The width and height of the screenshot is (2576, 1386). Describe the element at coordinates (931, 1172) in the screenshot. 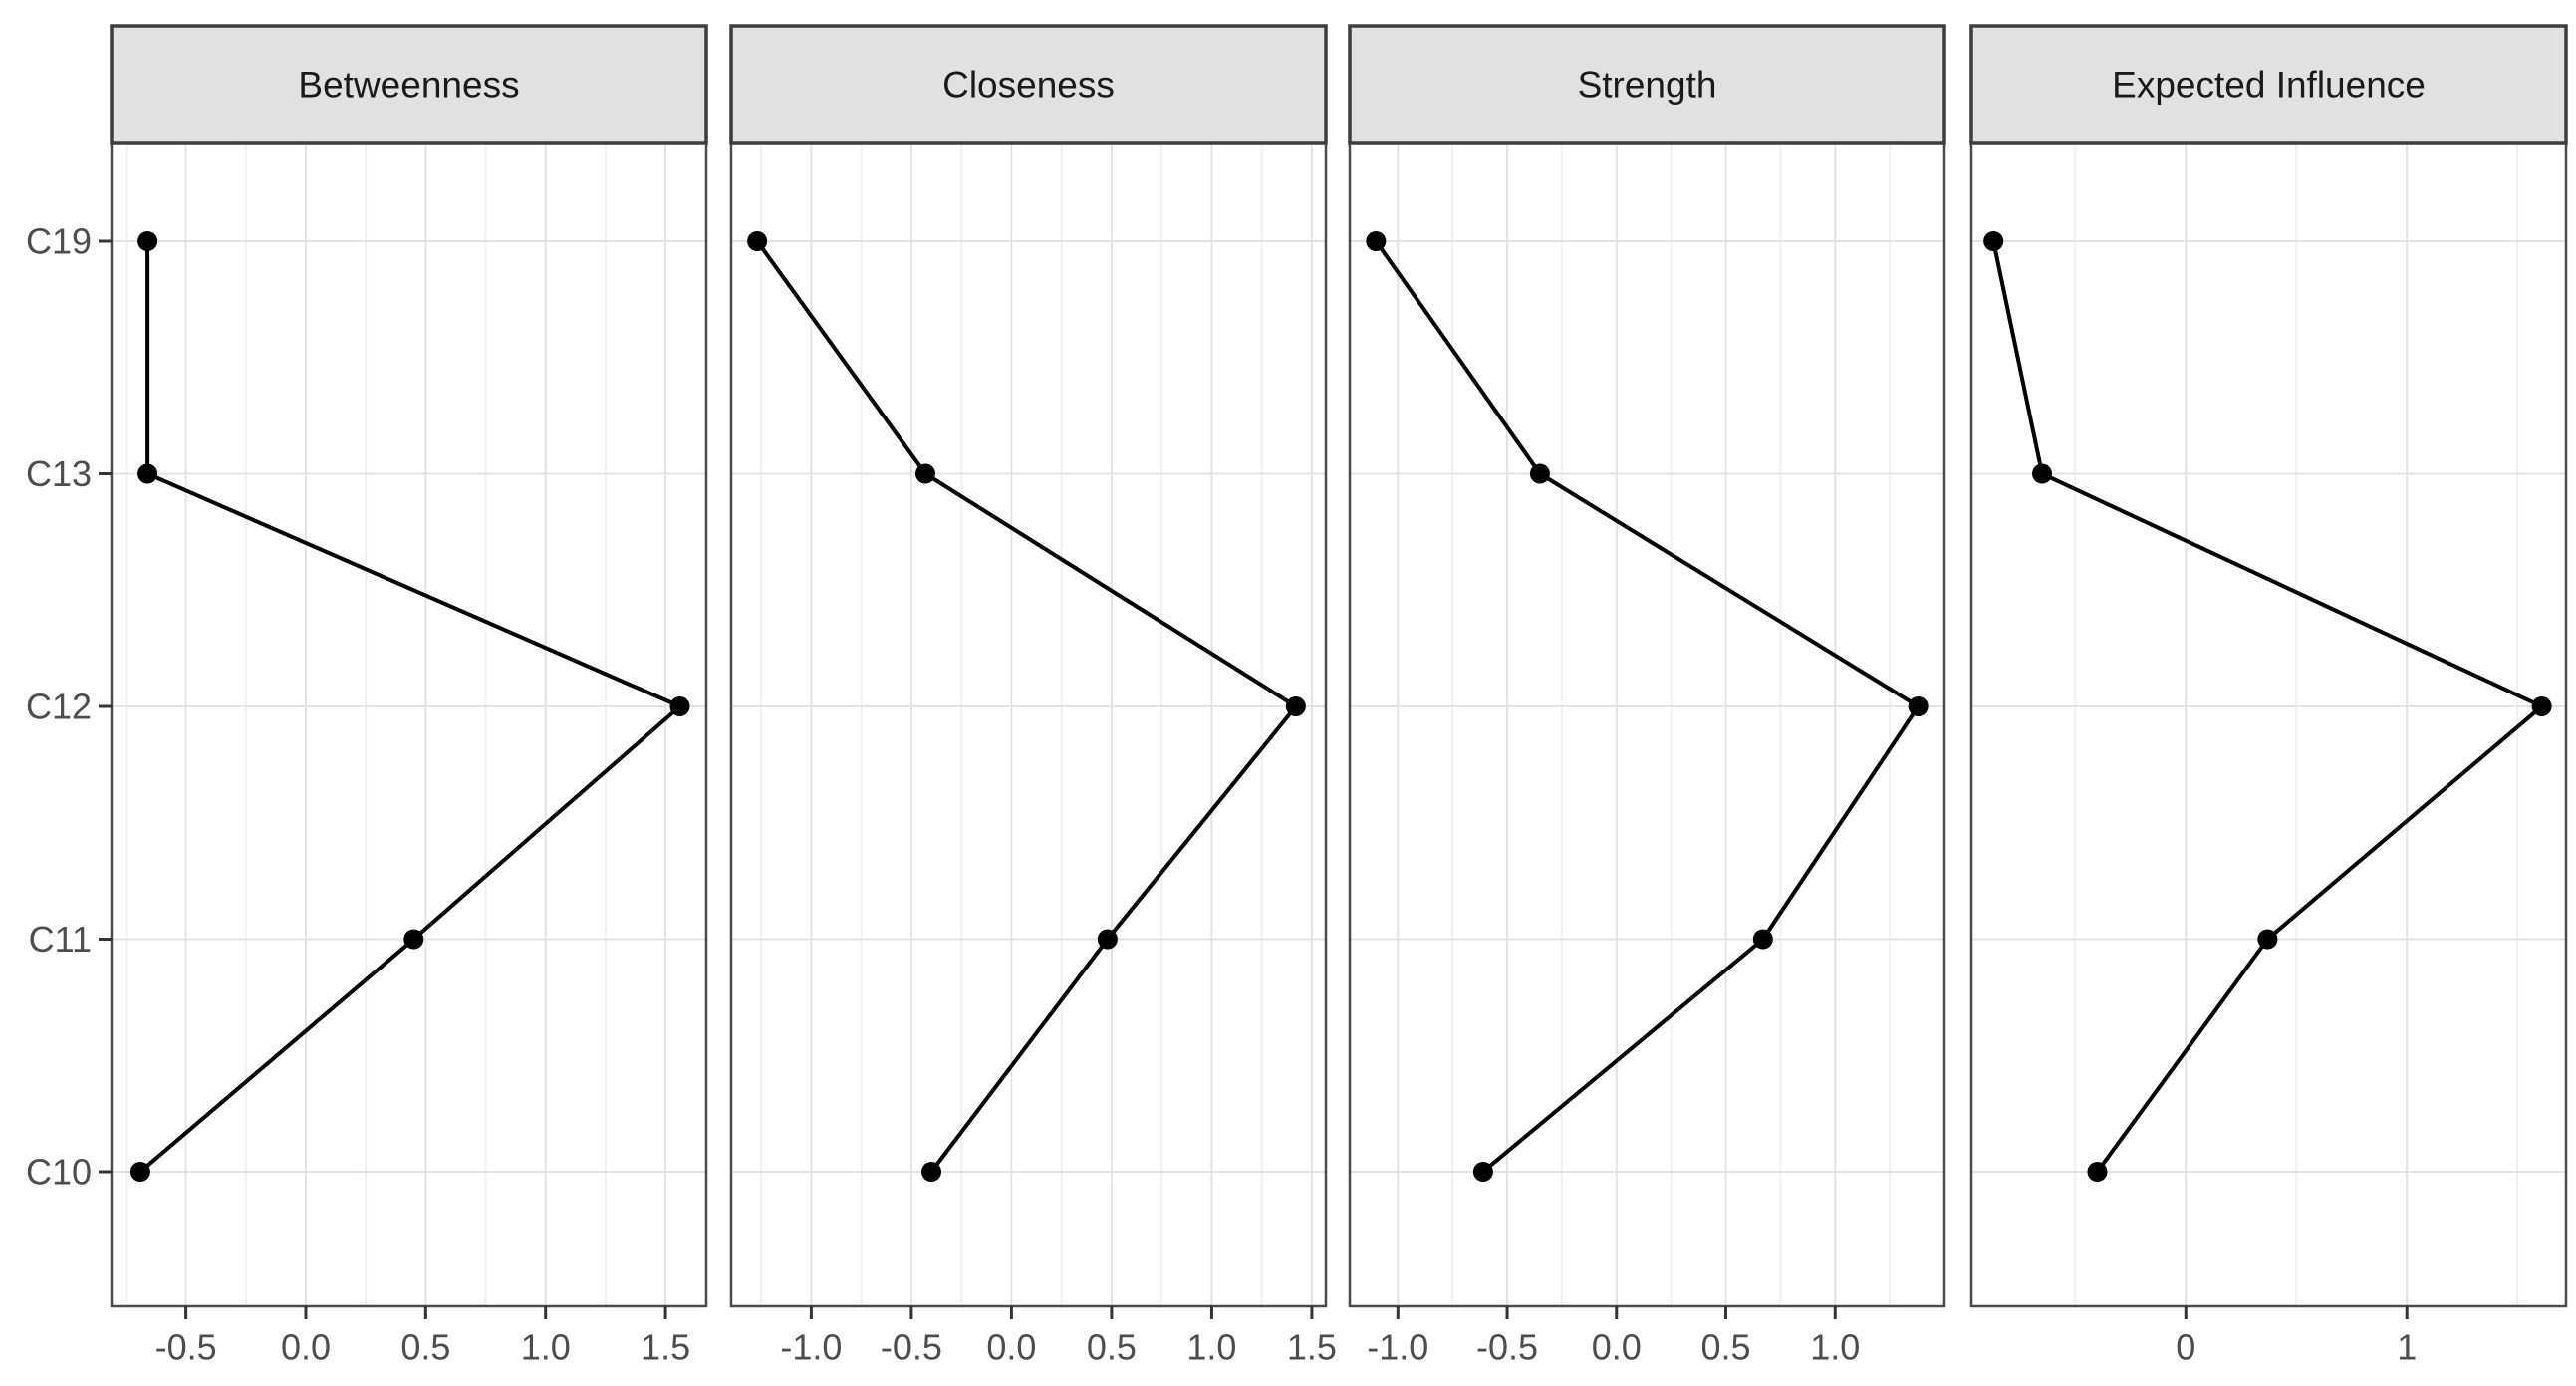

I see `data-point-c10-closeness` at that location.